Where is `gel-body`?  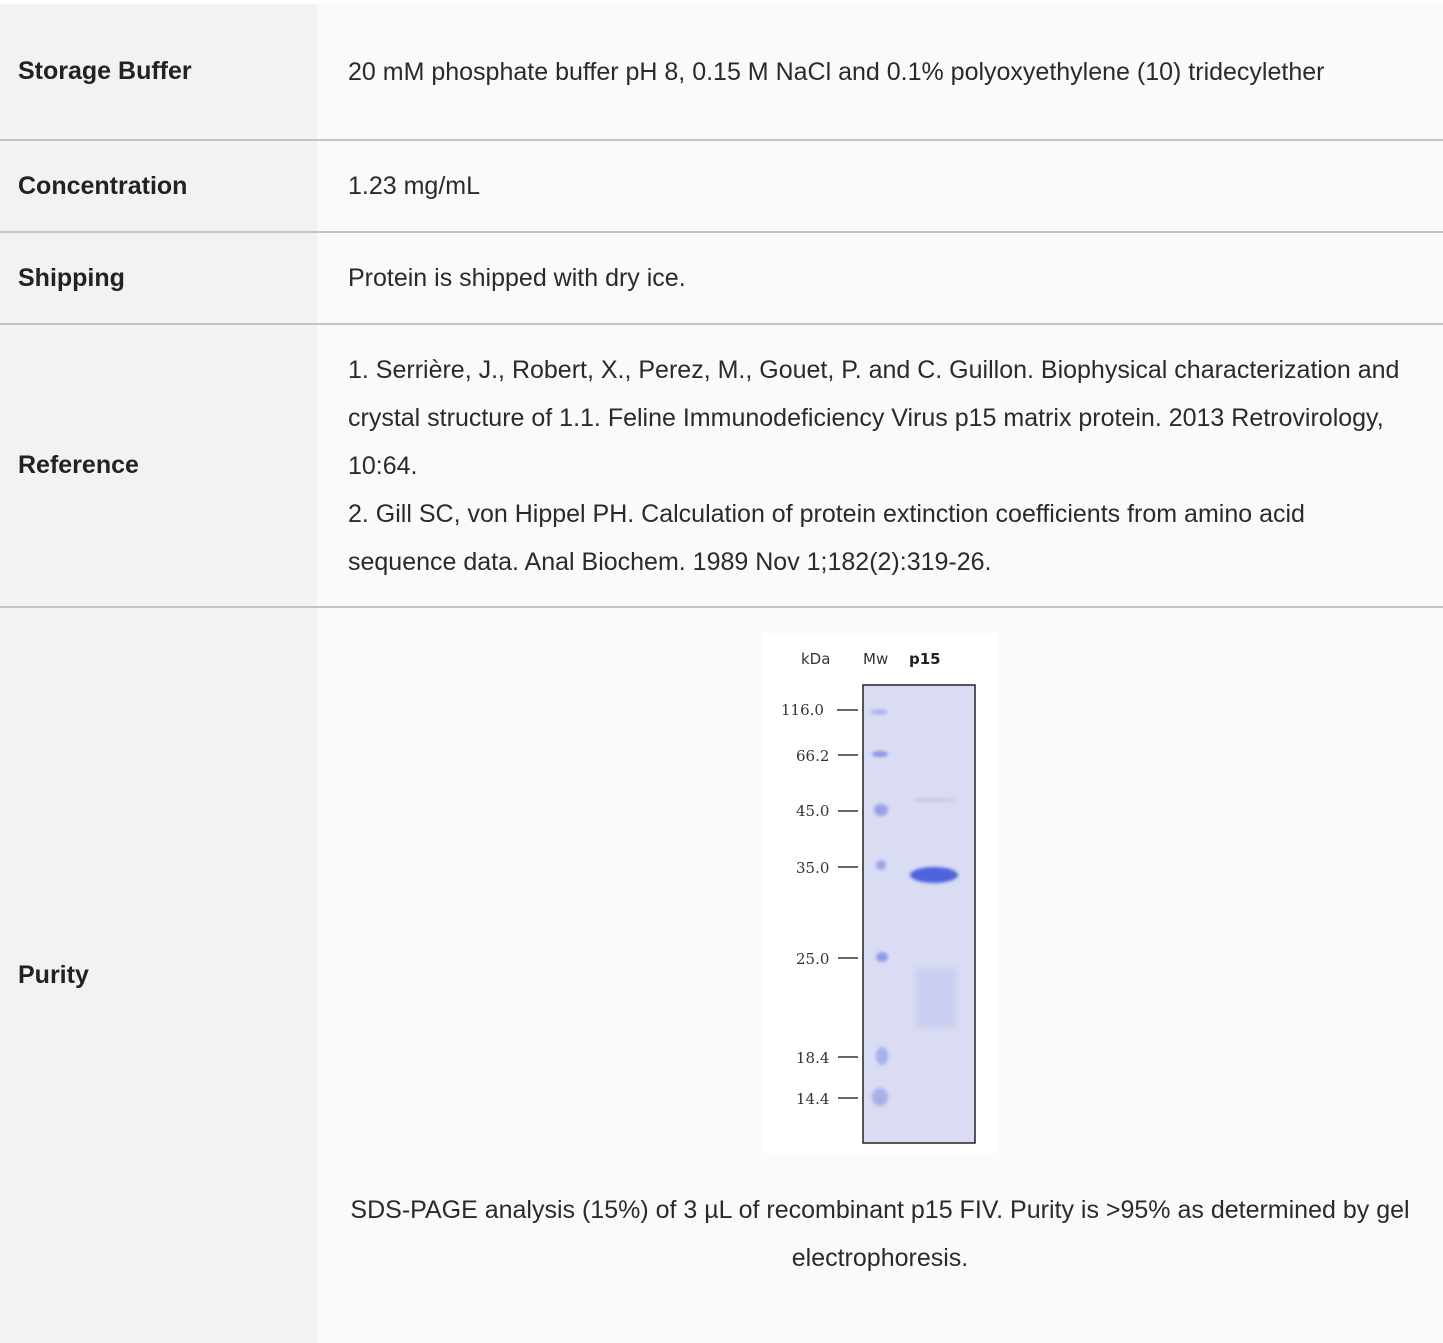 gel-body is located at coordinates (919, 914).